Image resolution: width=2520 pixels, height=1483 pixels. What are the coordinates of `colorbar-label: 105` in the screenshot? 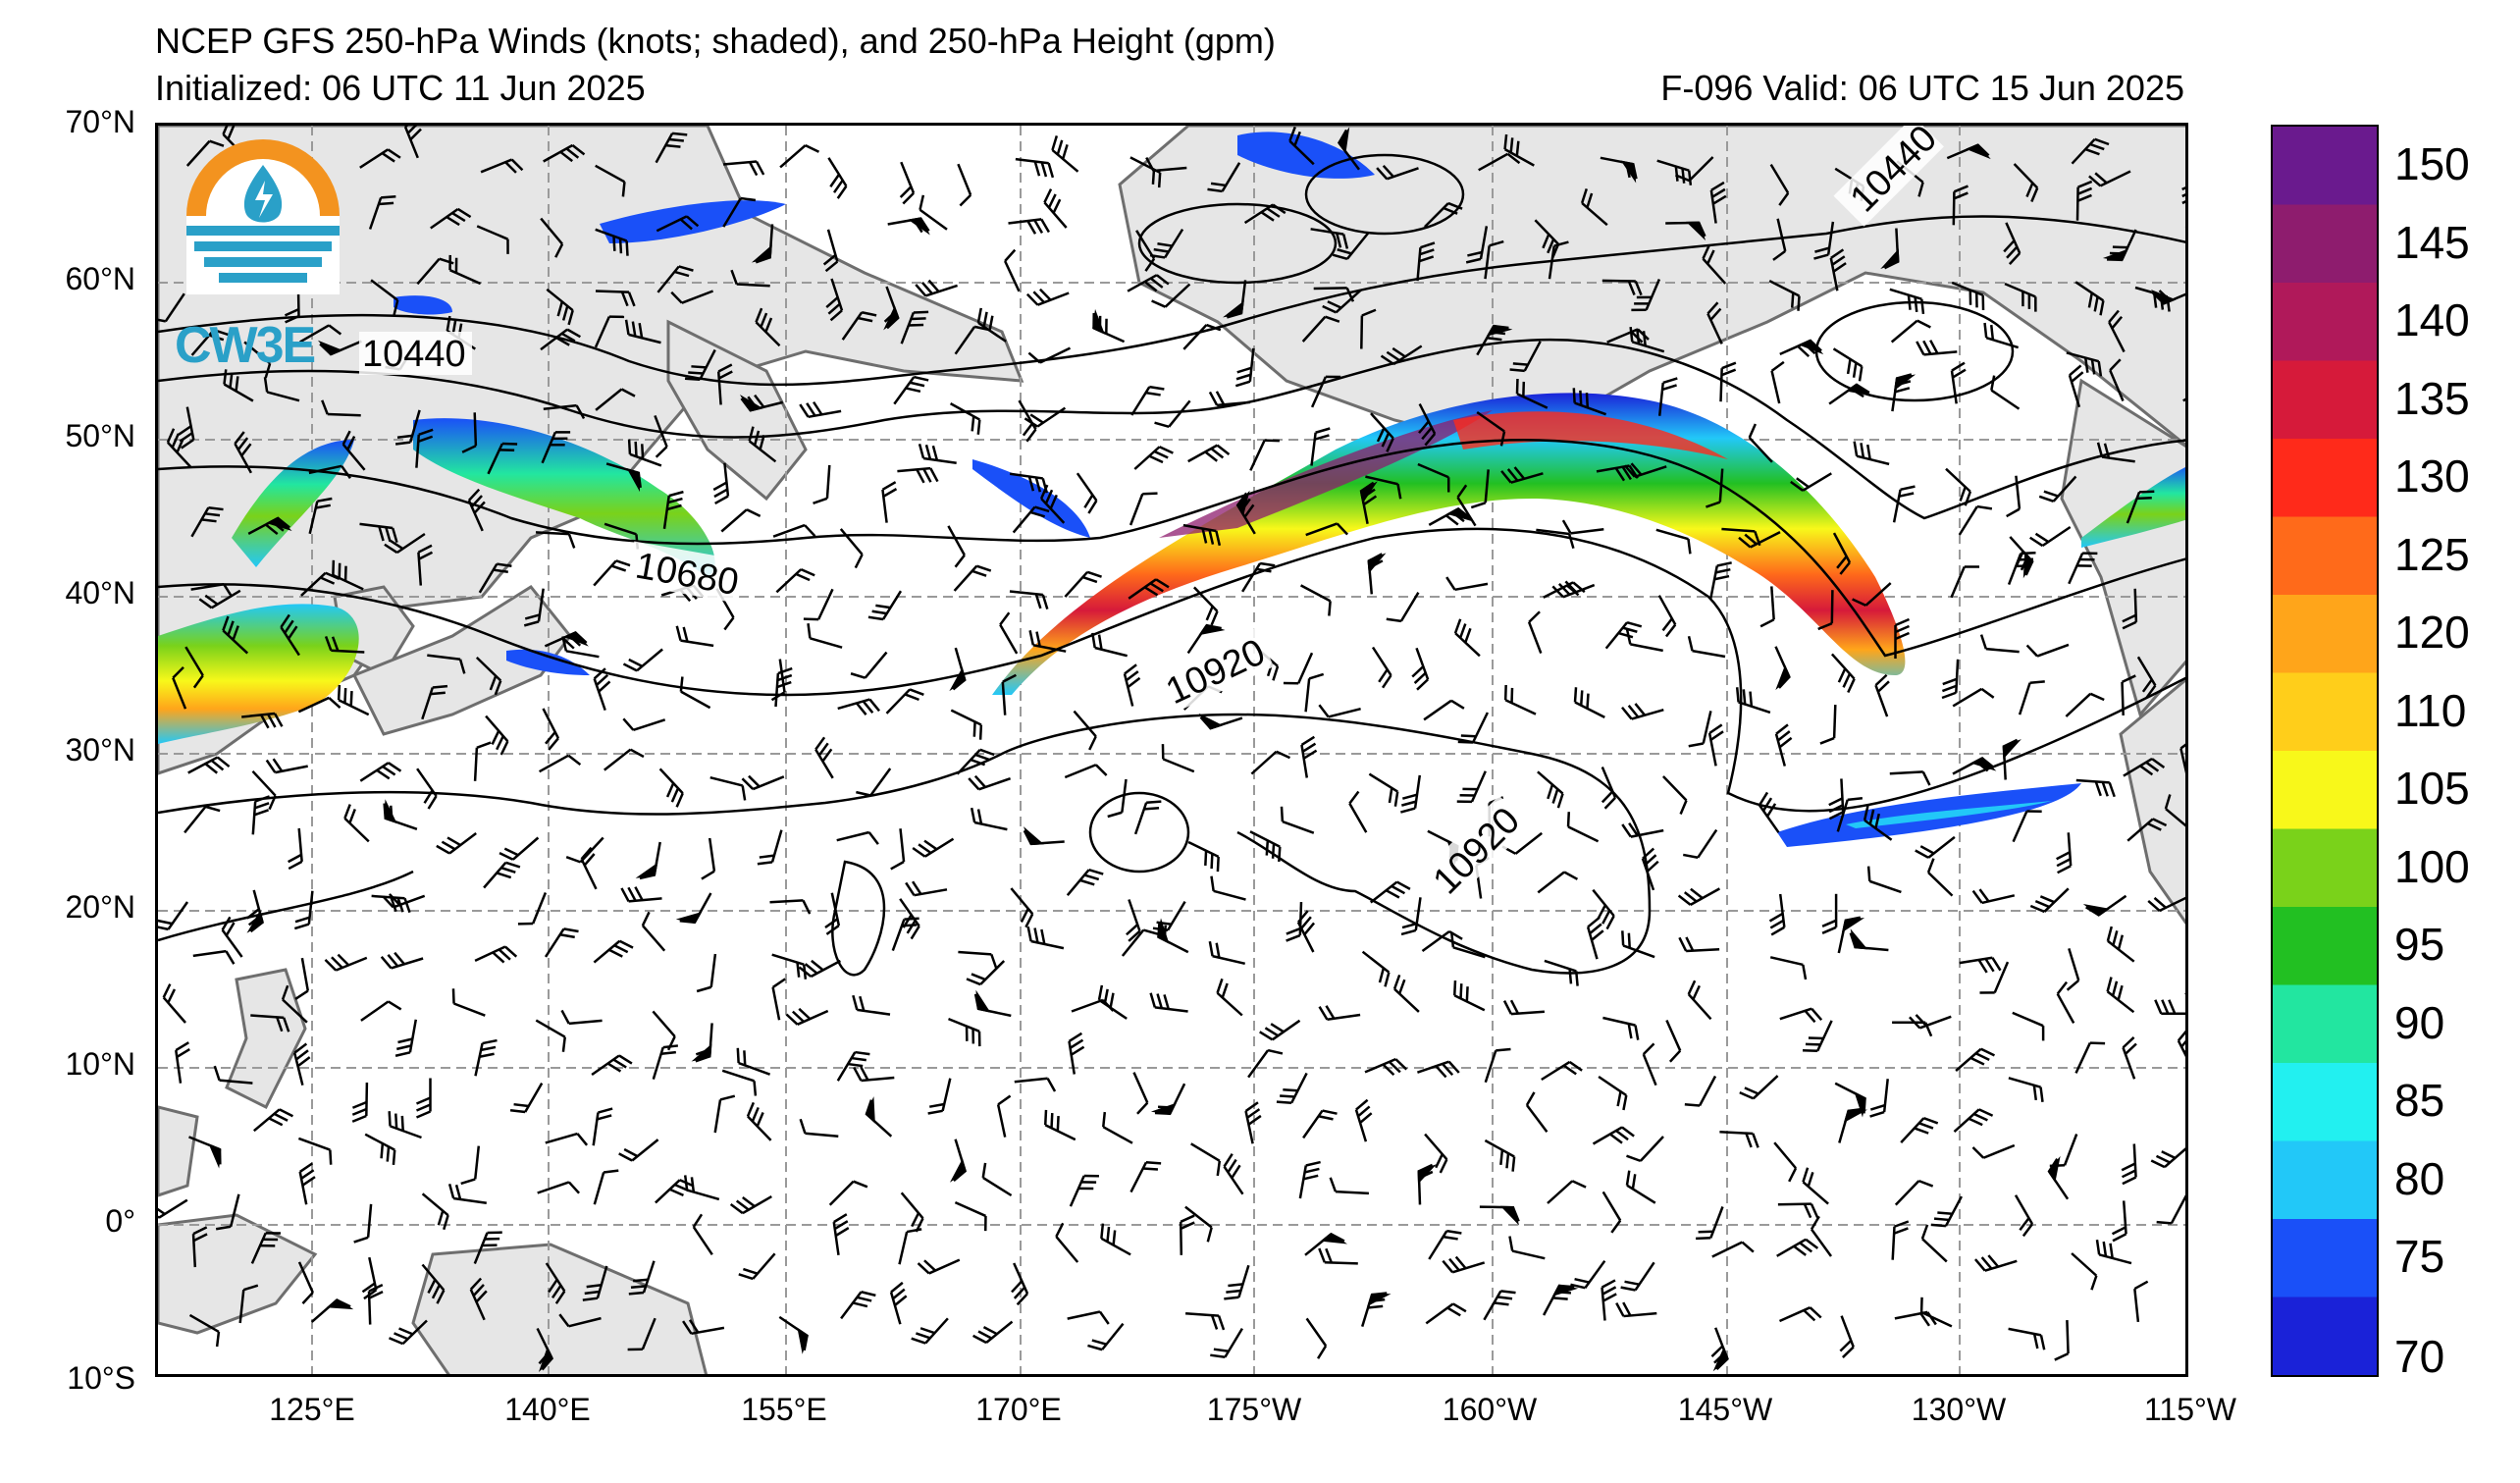 It's located at (2432, 788).